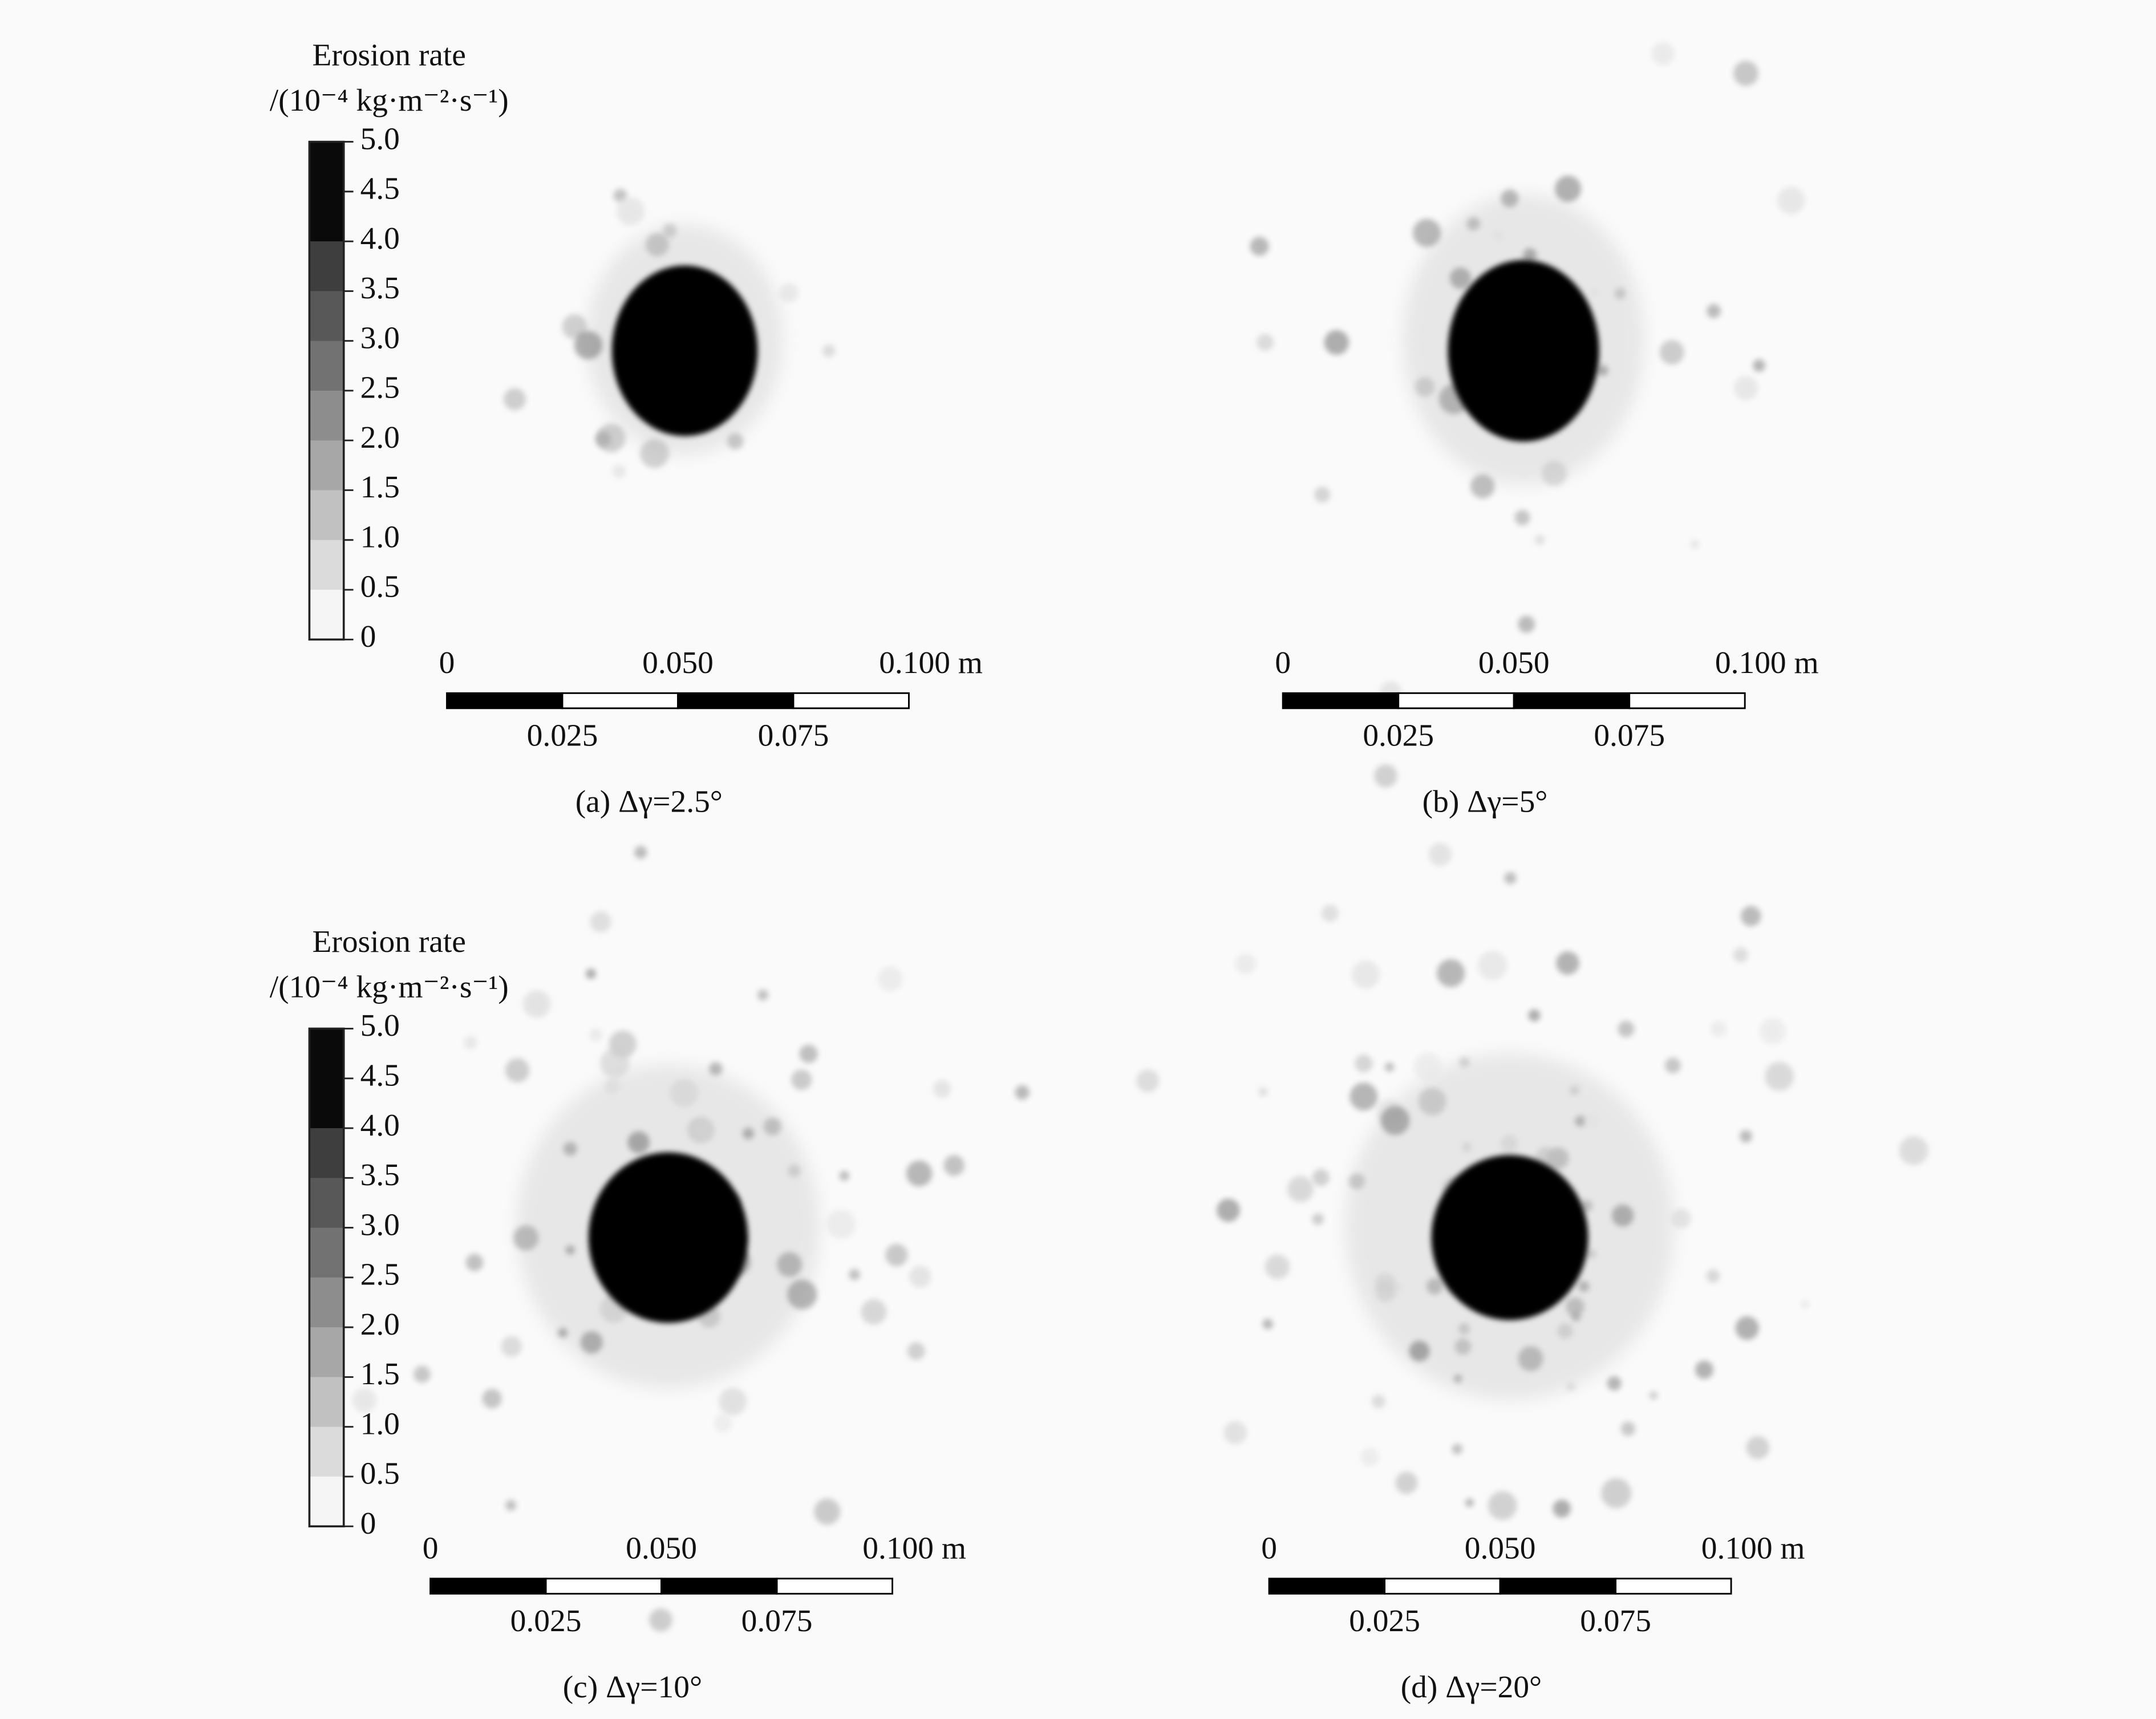 The width and height of the screenshot is (2156, 1719). What do you see at coordinates (1472, 1686) in the screenshot?
I see `panel-caption: (d) Δγ=20°` at bounding box center [1472, 1686].